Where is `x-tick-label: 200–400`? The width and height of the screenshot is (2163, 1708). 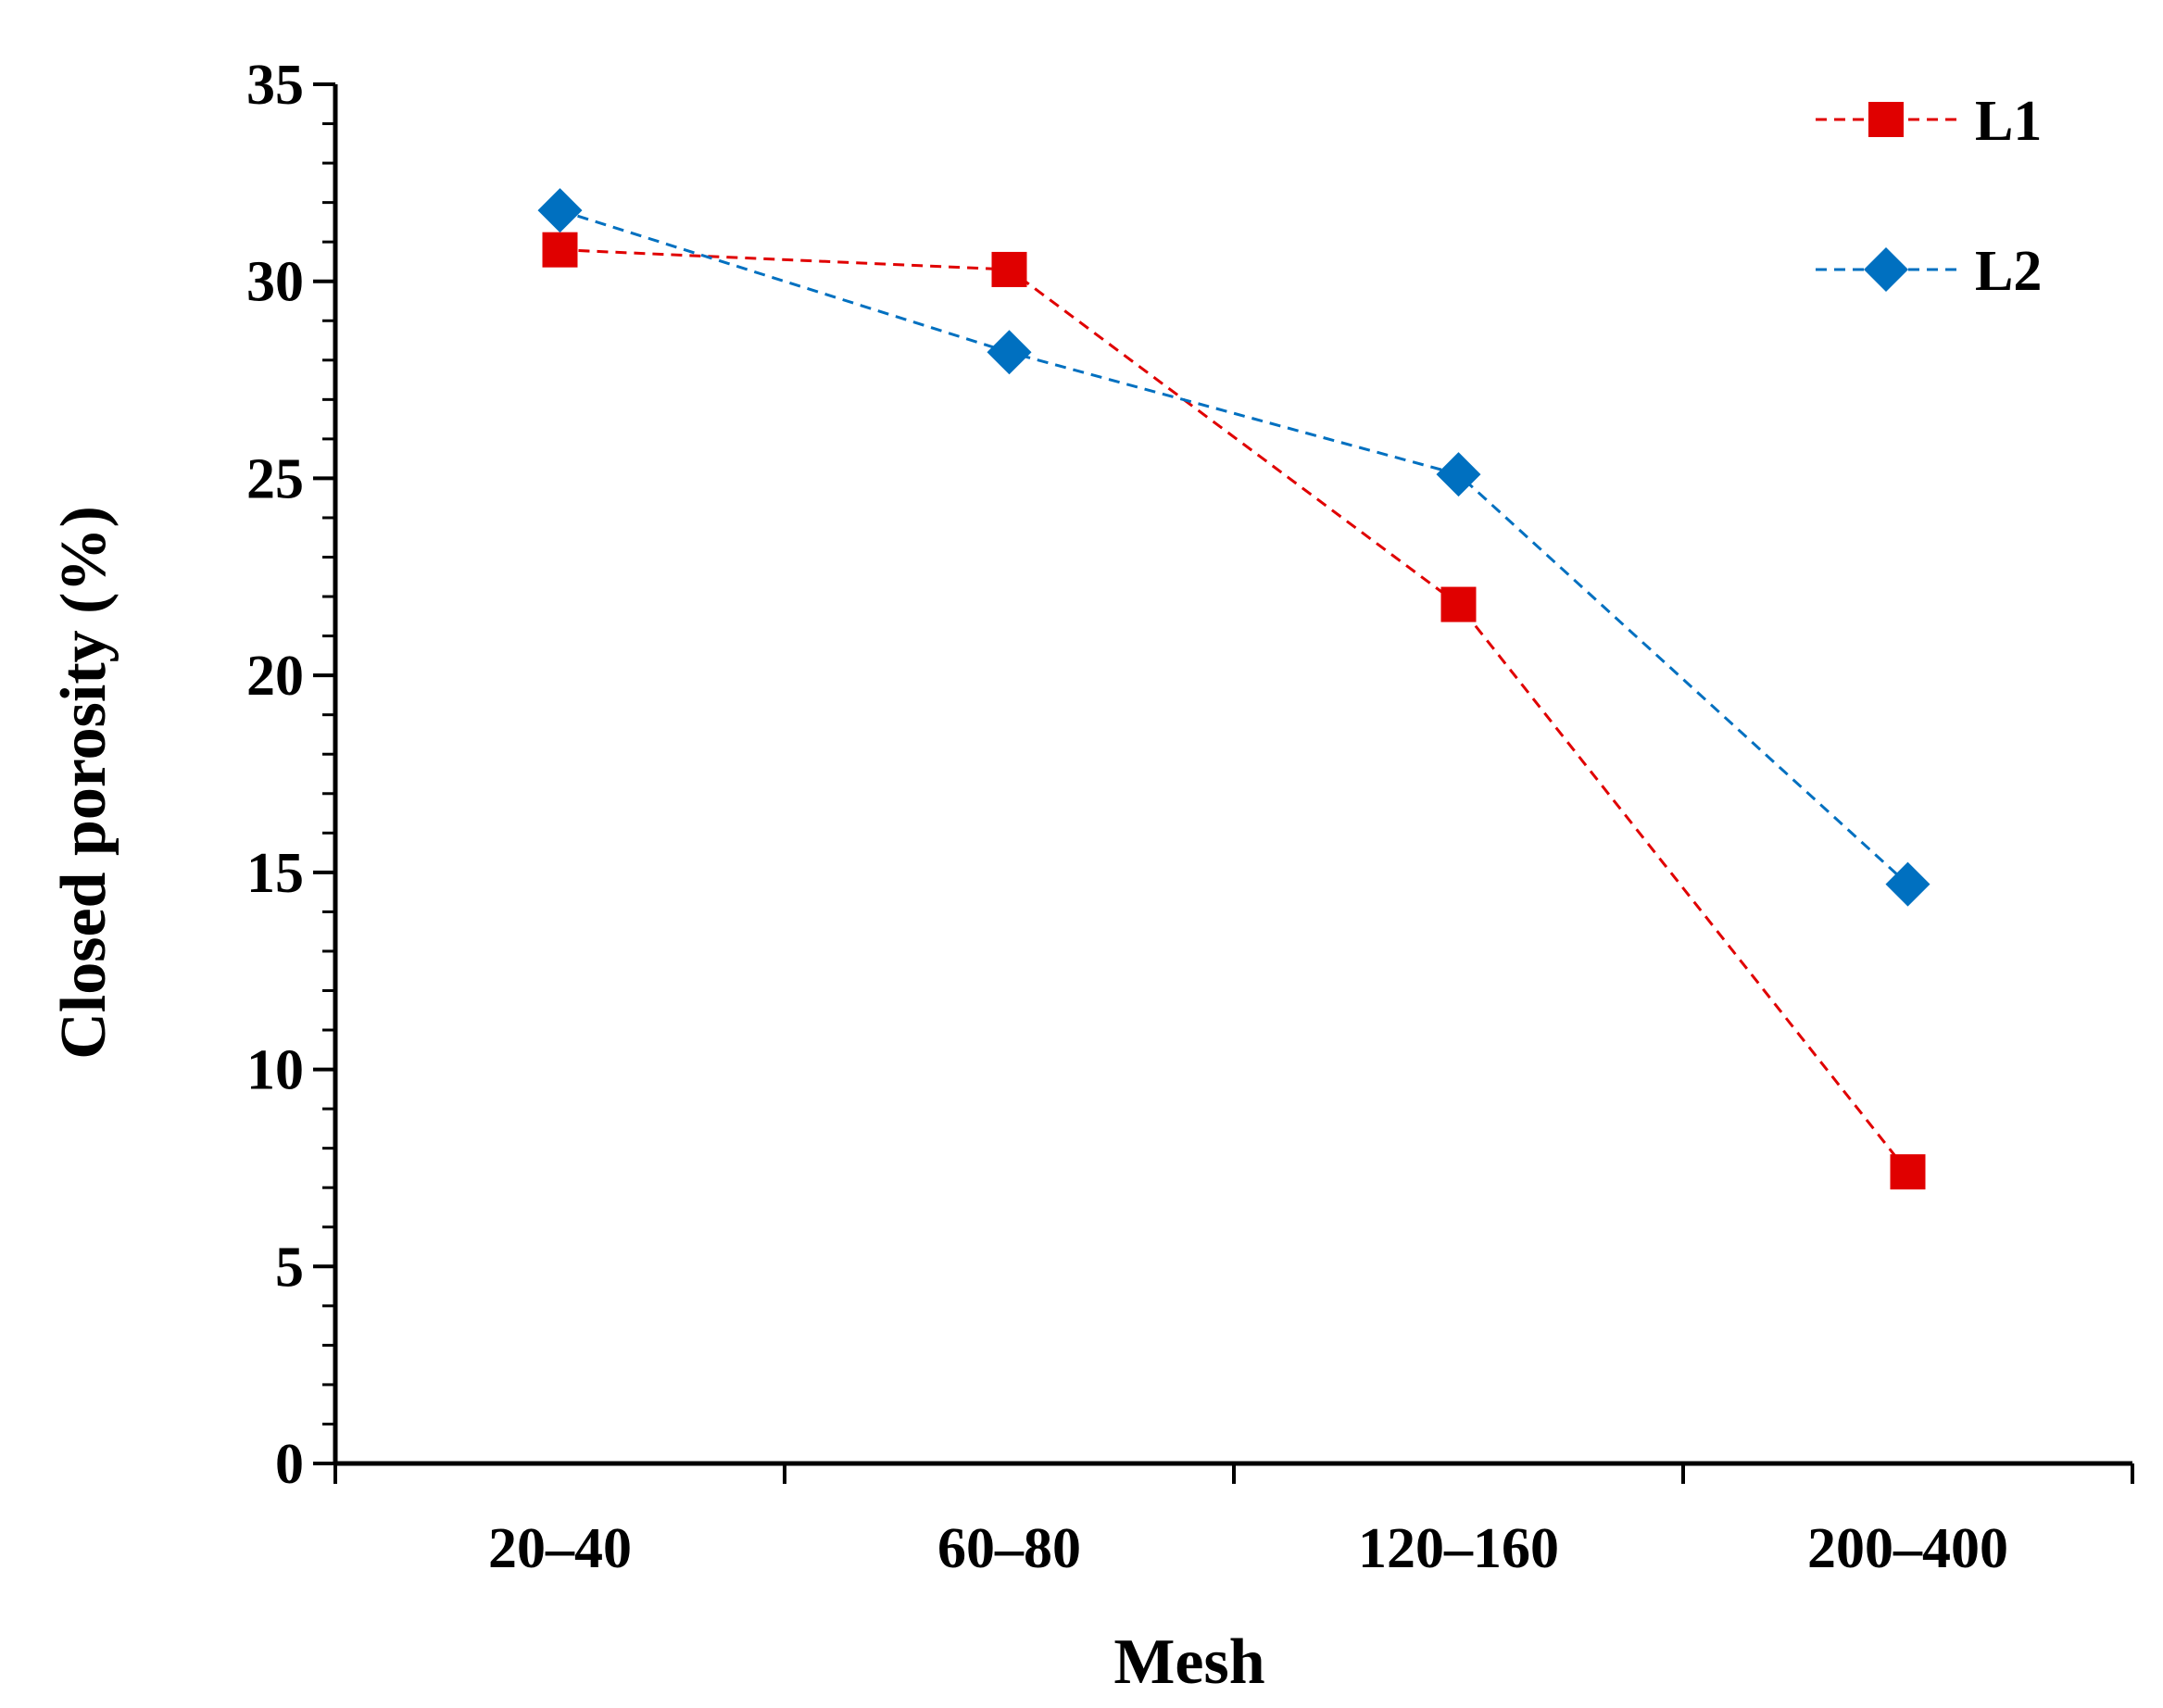
x-tick-label: 200–400 is located at coordinates (1908, 1548).